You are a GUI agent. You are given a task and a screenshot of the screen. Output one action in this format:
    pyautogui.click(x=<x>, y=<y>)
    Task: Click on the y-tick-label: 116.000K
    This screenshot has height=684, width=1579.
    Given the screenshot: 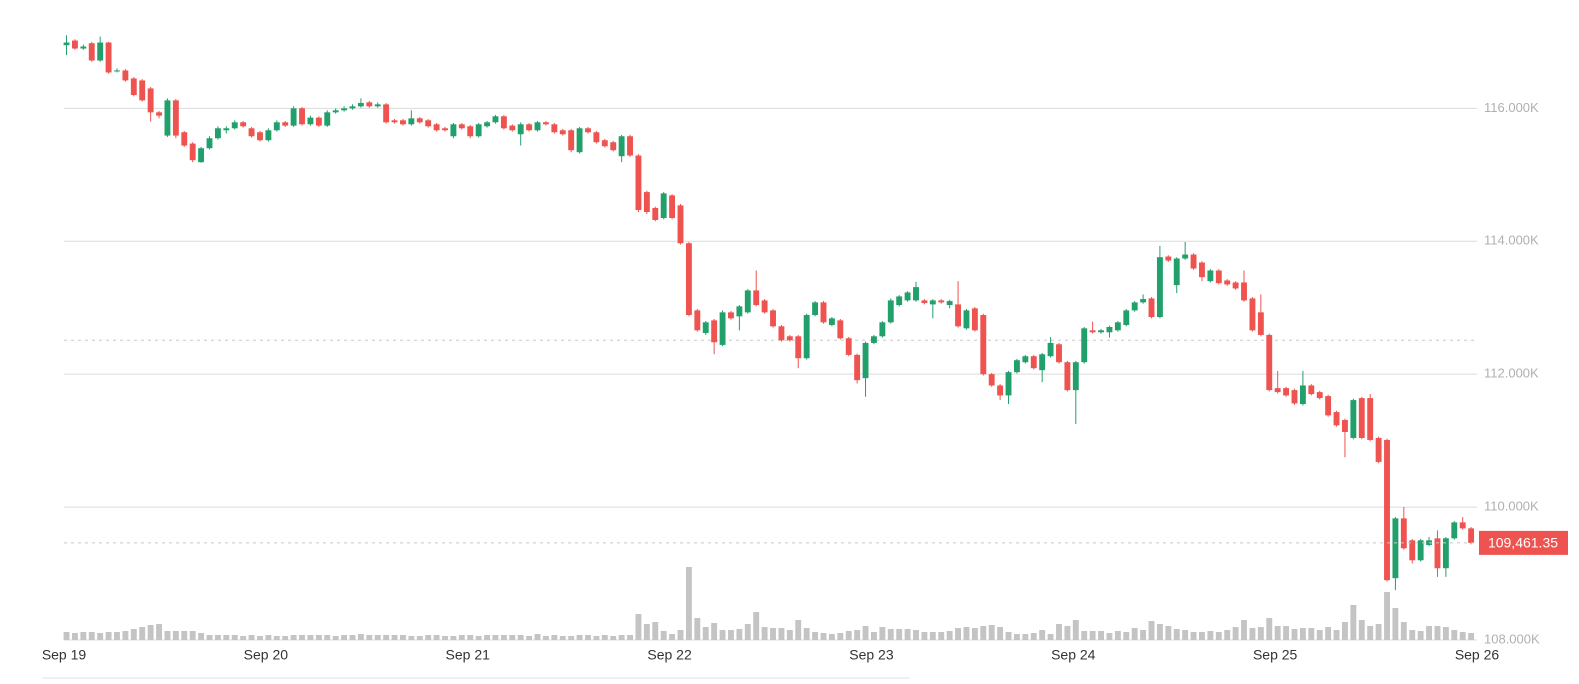 What is the action you would take?
    pyautogui.click(x=1511, y=107)
    